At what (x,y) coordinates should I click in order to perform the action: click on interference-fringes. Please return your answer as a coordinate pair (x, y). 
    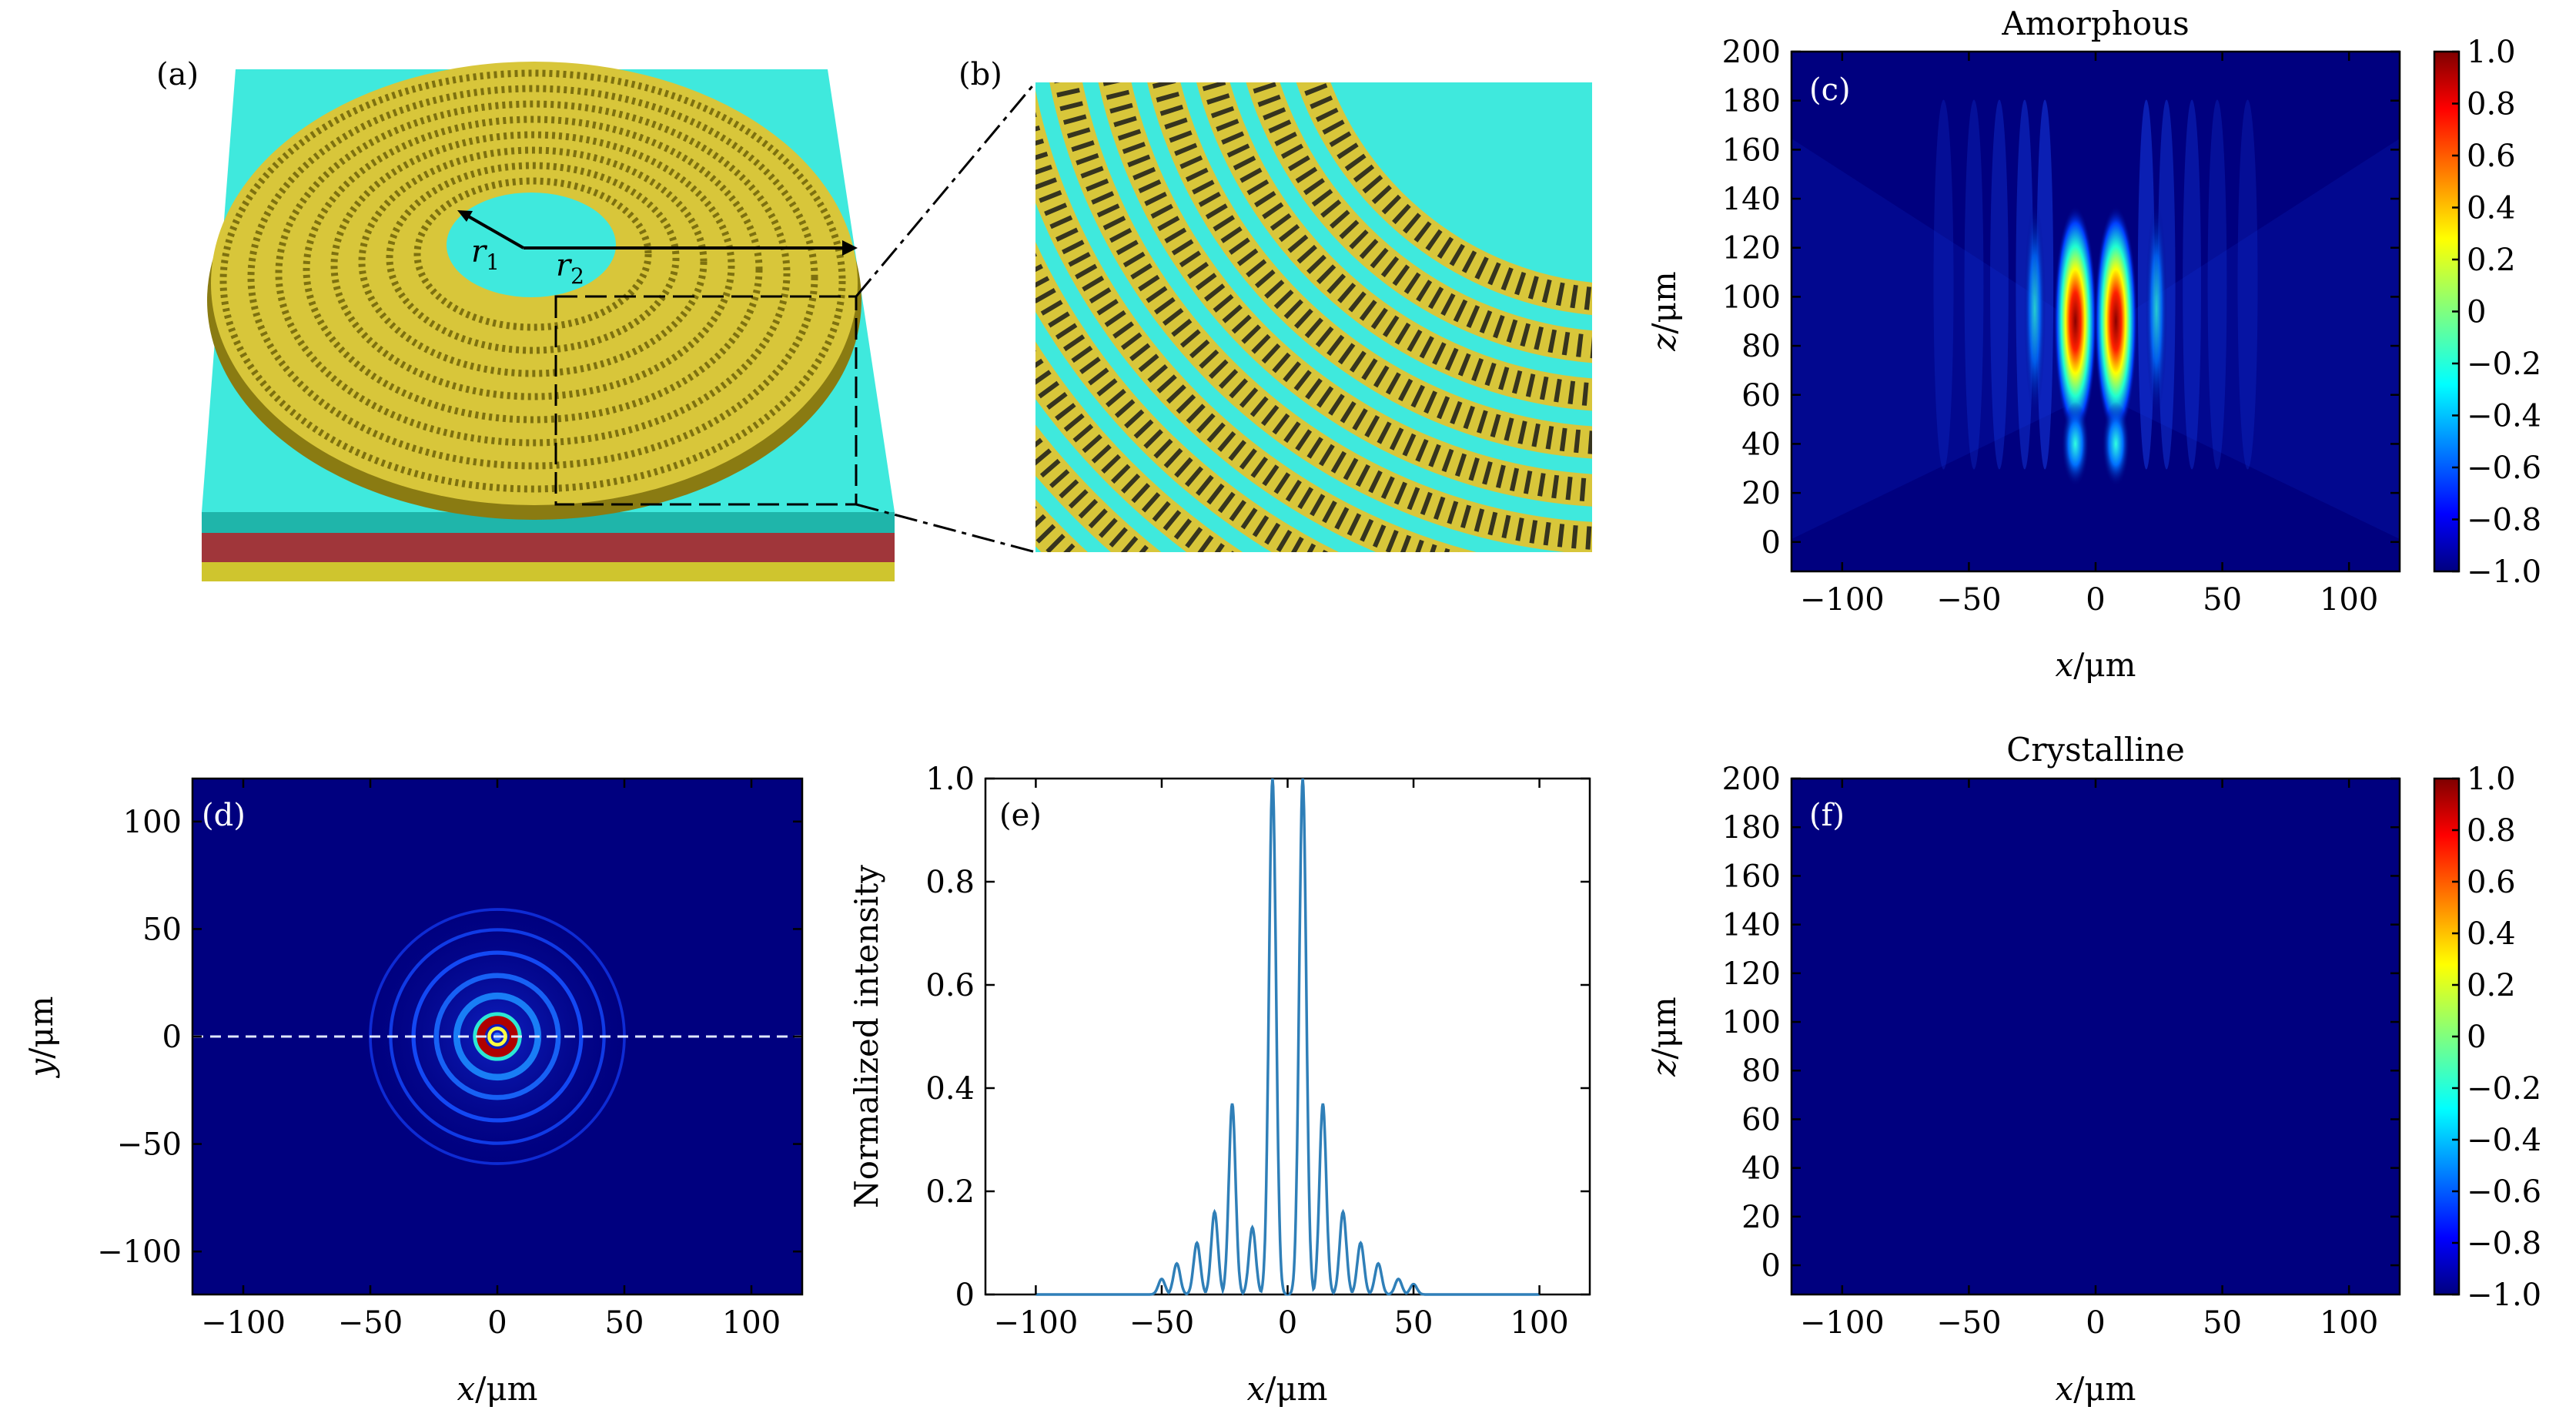
    Looking at the image, I should click on (2096, 284).